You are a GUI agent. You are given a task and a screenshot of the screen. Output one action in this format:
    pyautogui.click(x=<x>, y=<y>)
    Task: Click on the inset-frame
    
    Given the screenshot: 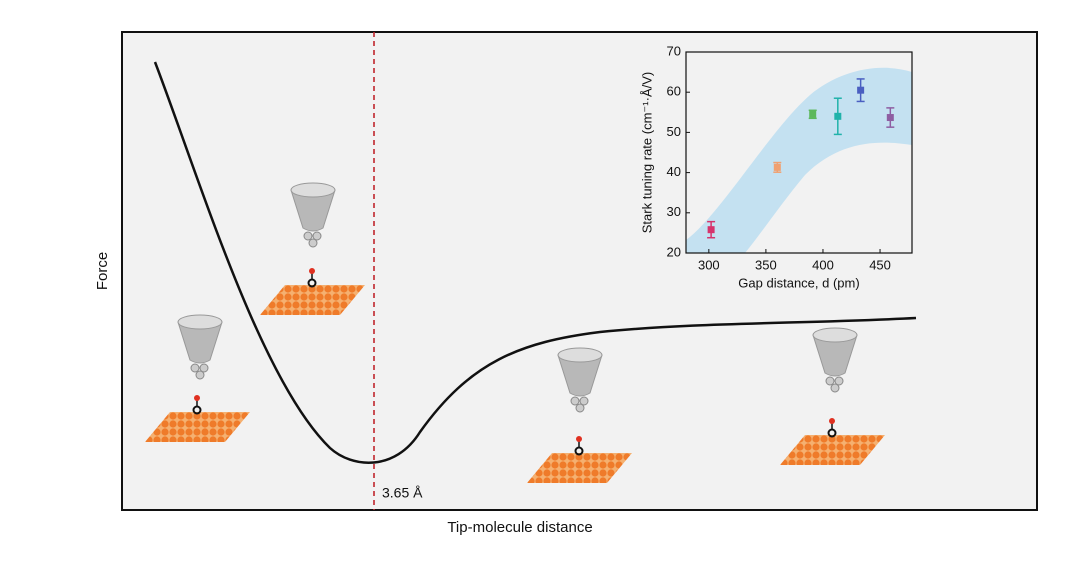 What is the action you would take?
    pyautogui.click(x=799, y=152)
    